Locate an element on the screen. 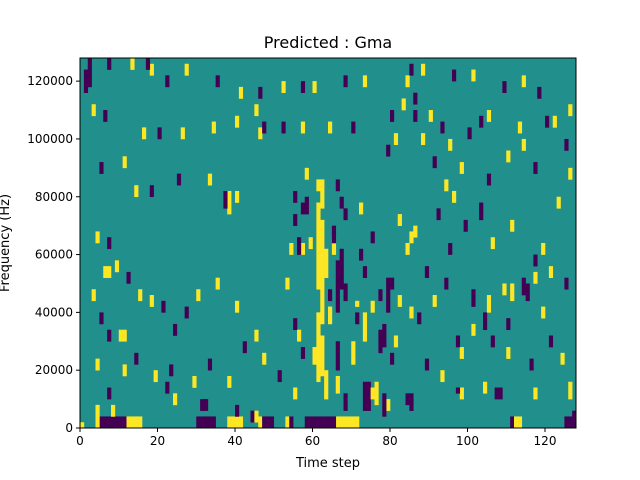  y-tick-label: 0 is located at coordinates (69, 428).